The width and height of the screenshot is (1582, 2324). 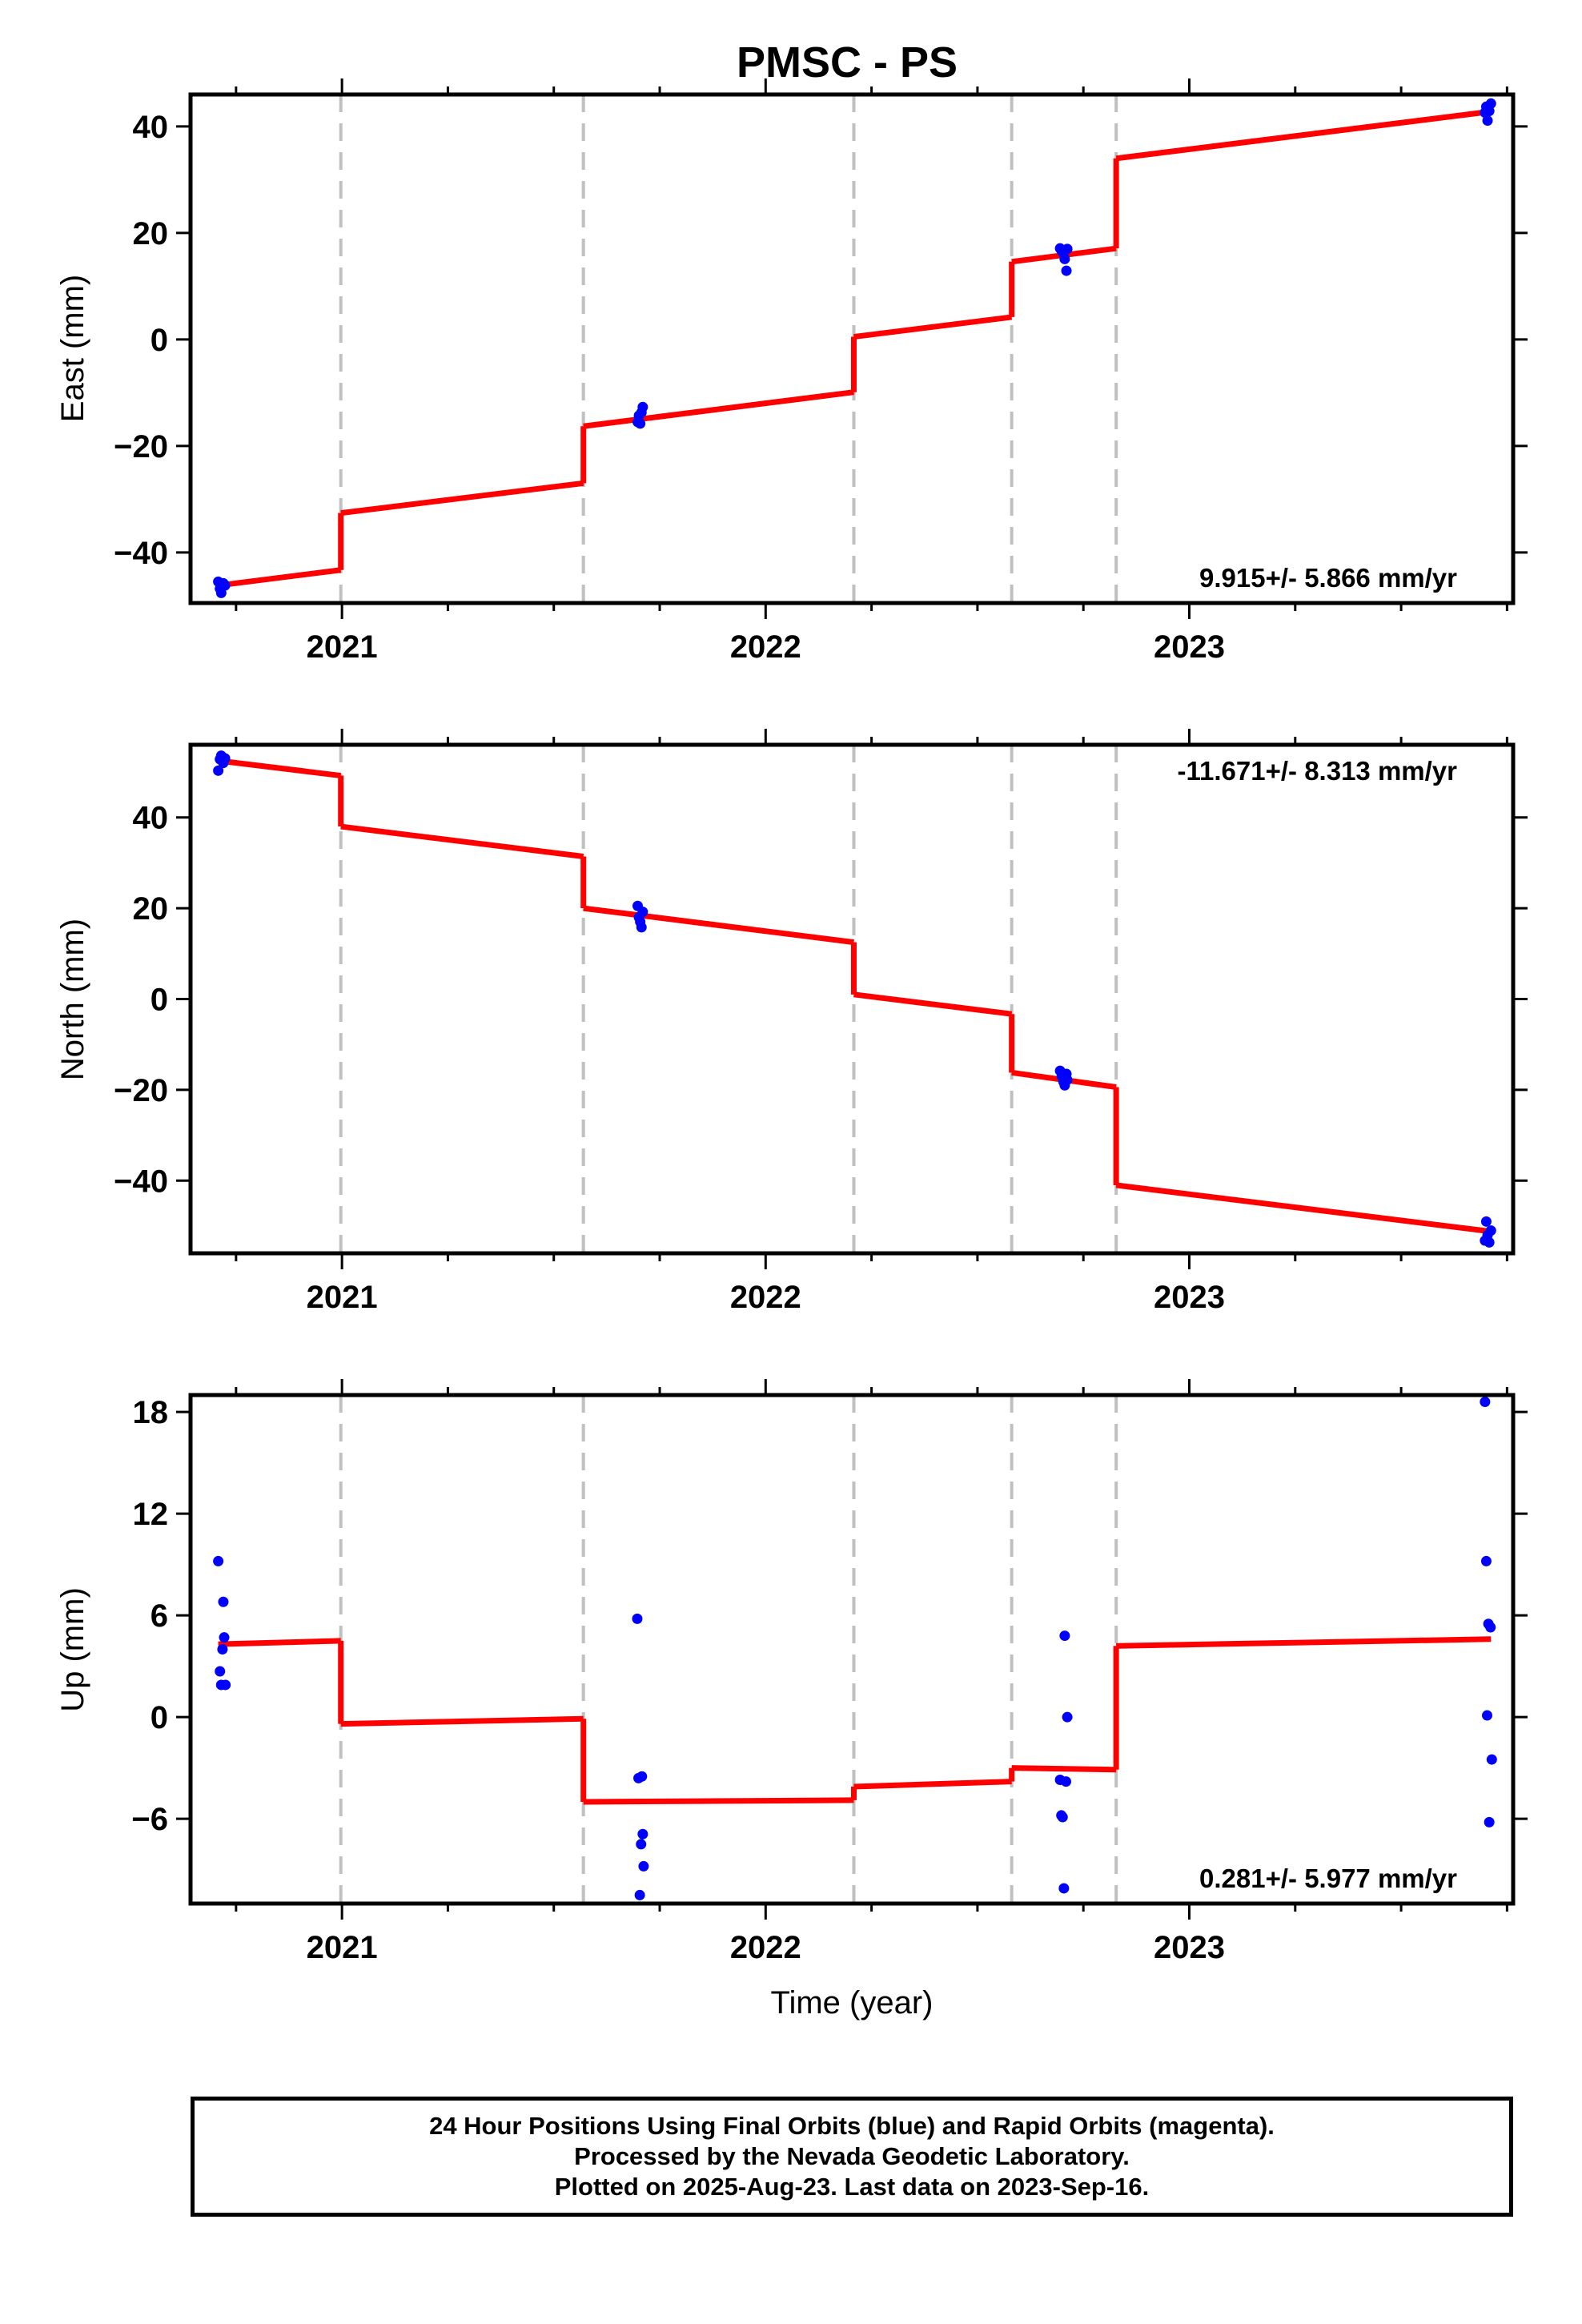 What do you see at coordinates (852, 2003) in the screenshot?
I see `x-axis-label: Time (year)` at bounding box center [852, 2003].